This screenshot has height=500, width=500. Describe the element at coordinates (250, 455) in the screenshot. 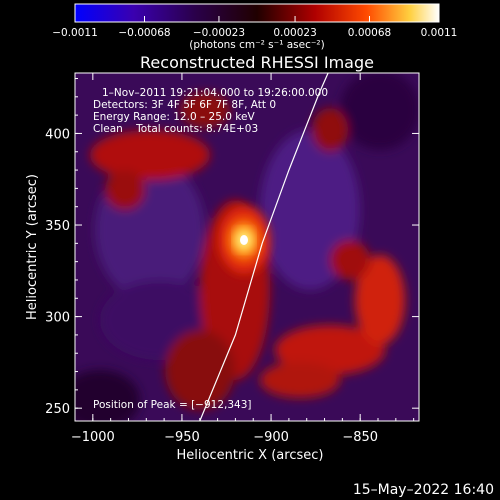

I see `x-axis-label: Heliocentric X (arcsec)` at that location.